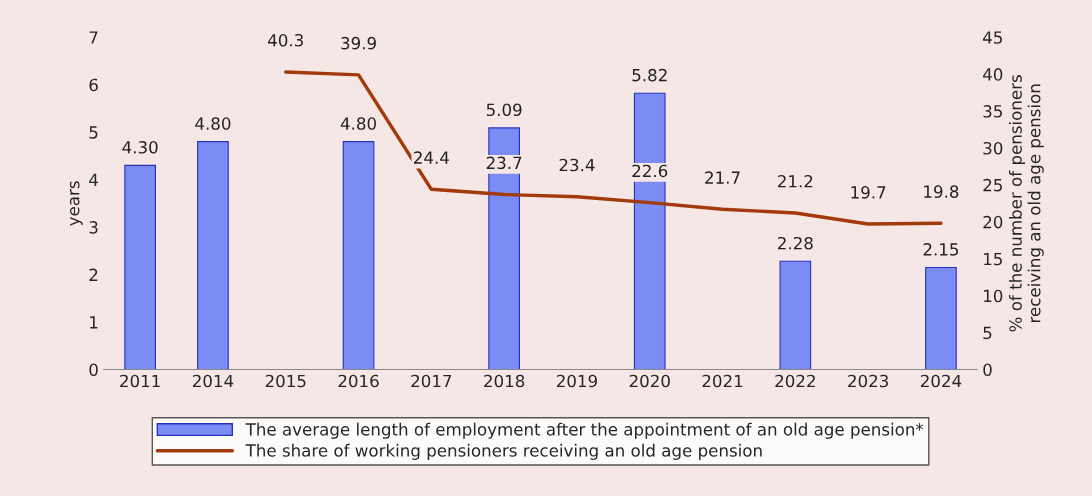 This screenshot has width=1092, height=496. Describe the element at coordinates (503, 451) in the screenshot. I see `legend-label: The share of working pensioners receiving an old age pension` at that location.